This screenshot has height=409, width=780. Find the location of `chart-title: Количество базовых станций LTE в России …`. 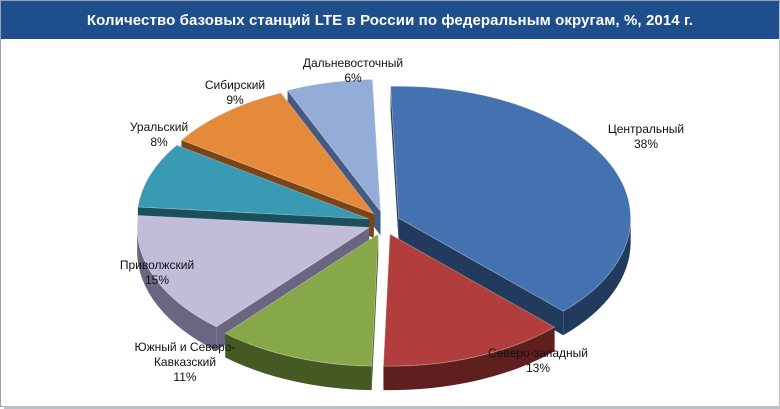

chart-title: Количество базовых станций LTE в России … is located at coordinates (390, 20).